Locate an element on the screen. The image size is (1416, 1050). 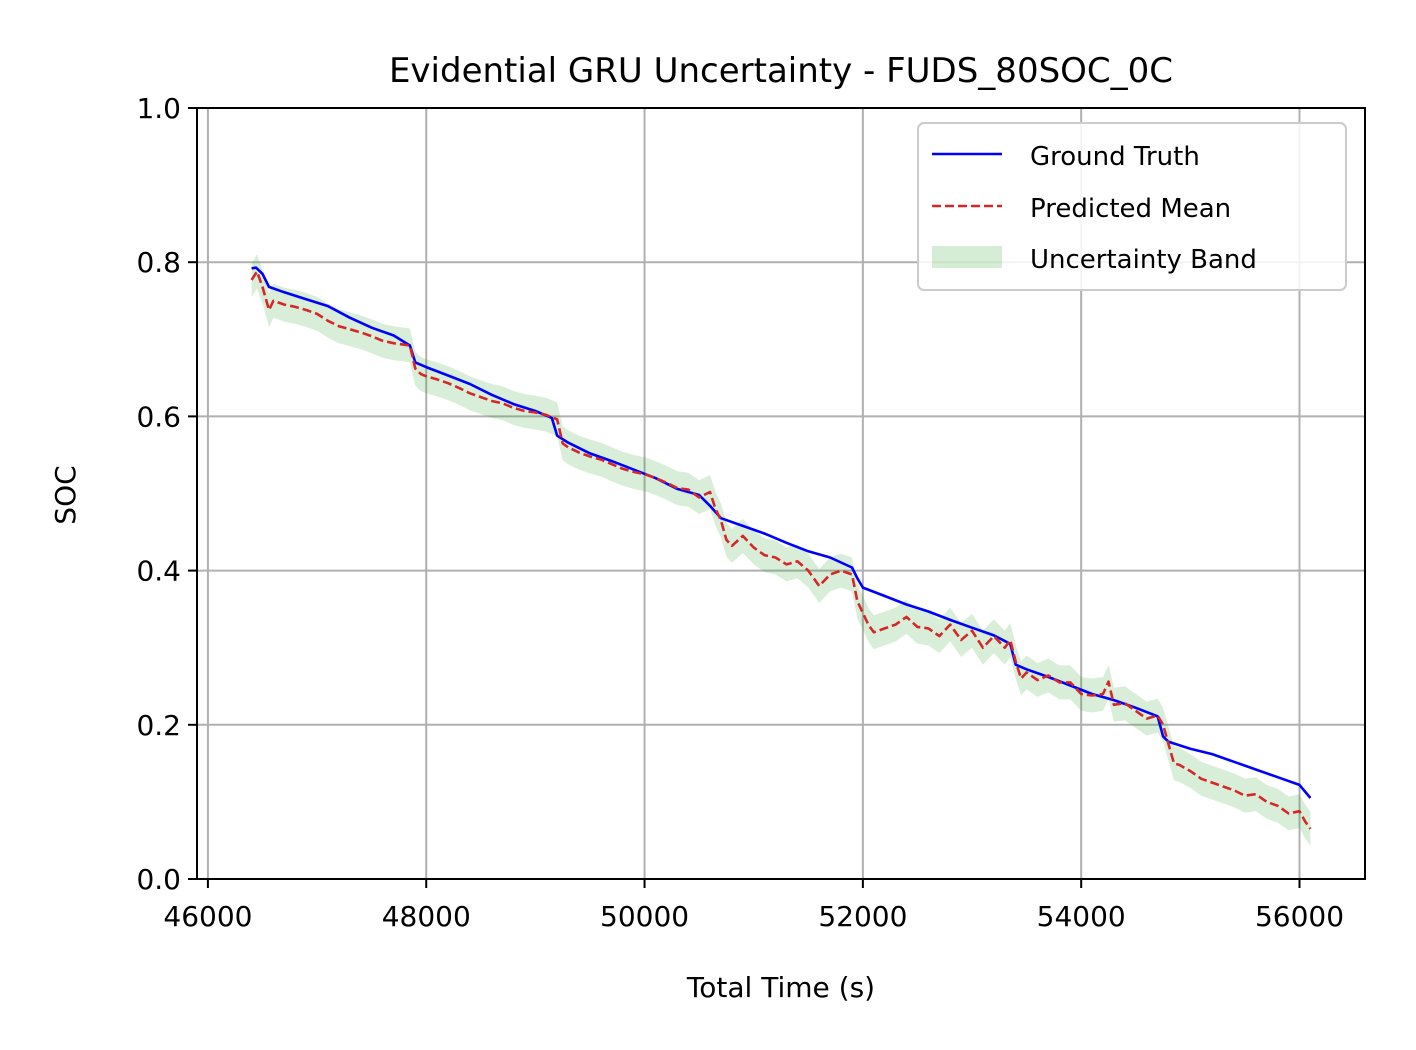
x-tick-label: 56000 is located at coordinates (1299, 916).